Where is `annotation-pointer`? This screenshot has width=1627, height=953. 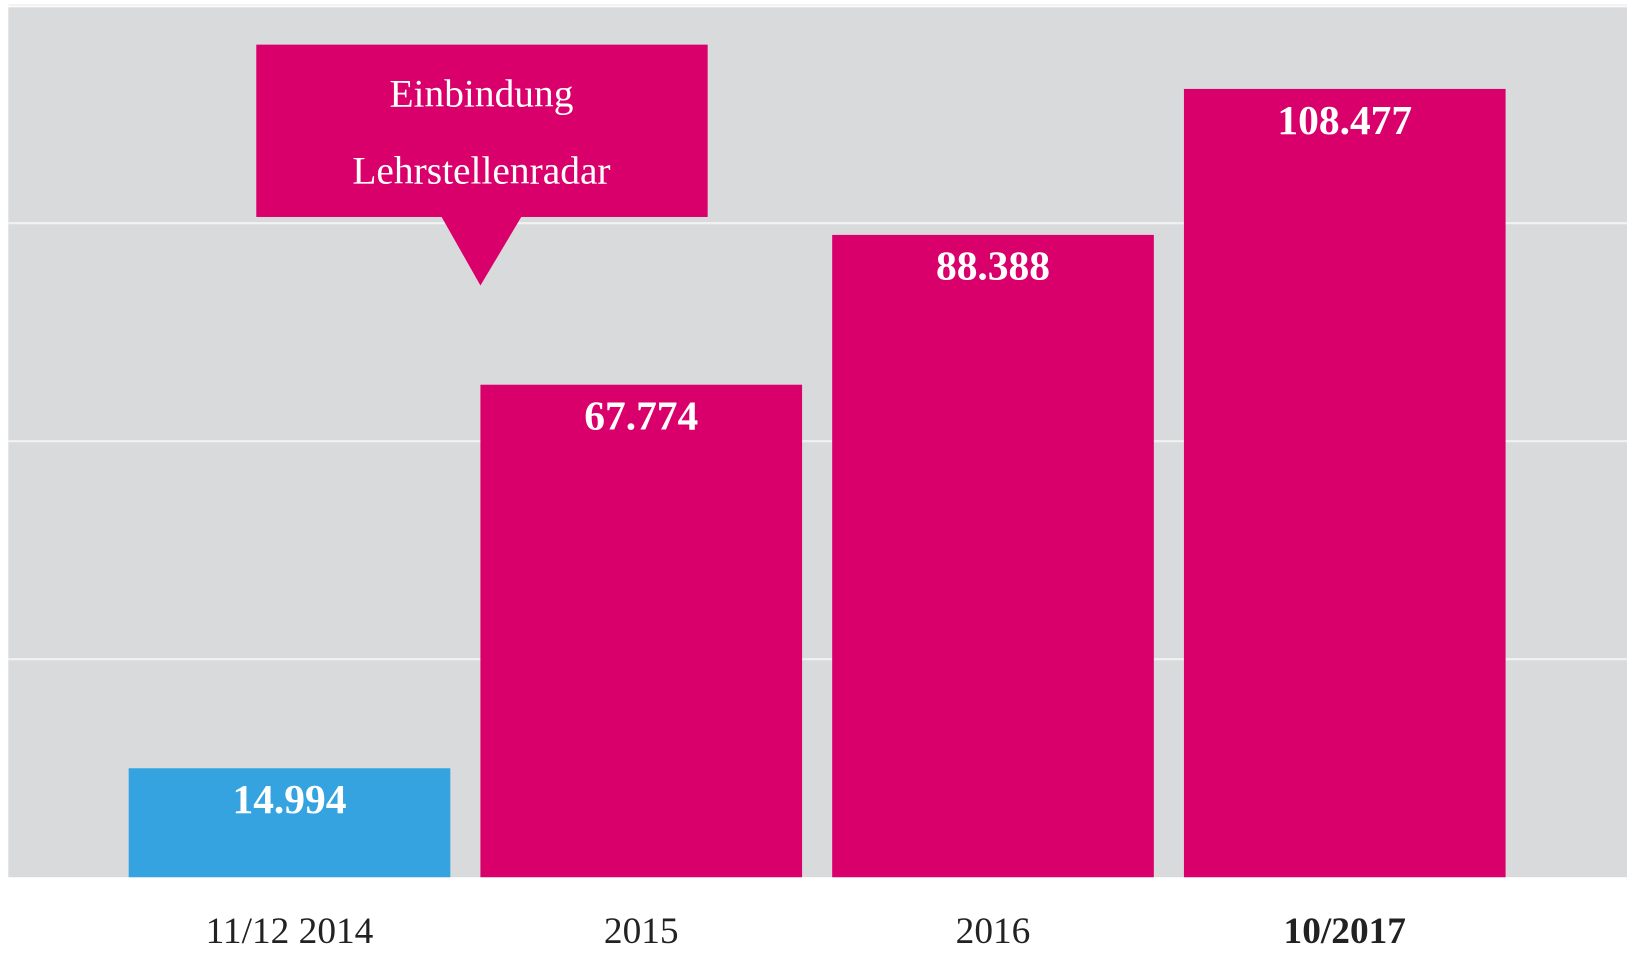 annotation-pointer is located at coordinates (481, 250).